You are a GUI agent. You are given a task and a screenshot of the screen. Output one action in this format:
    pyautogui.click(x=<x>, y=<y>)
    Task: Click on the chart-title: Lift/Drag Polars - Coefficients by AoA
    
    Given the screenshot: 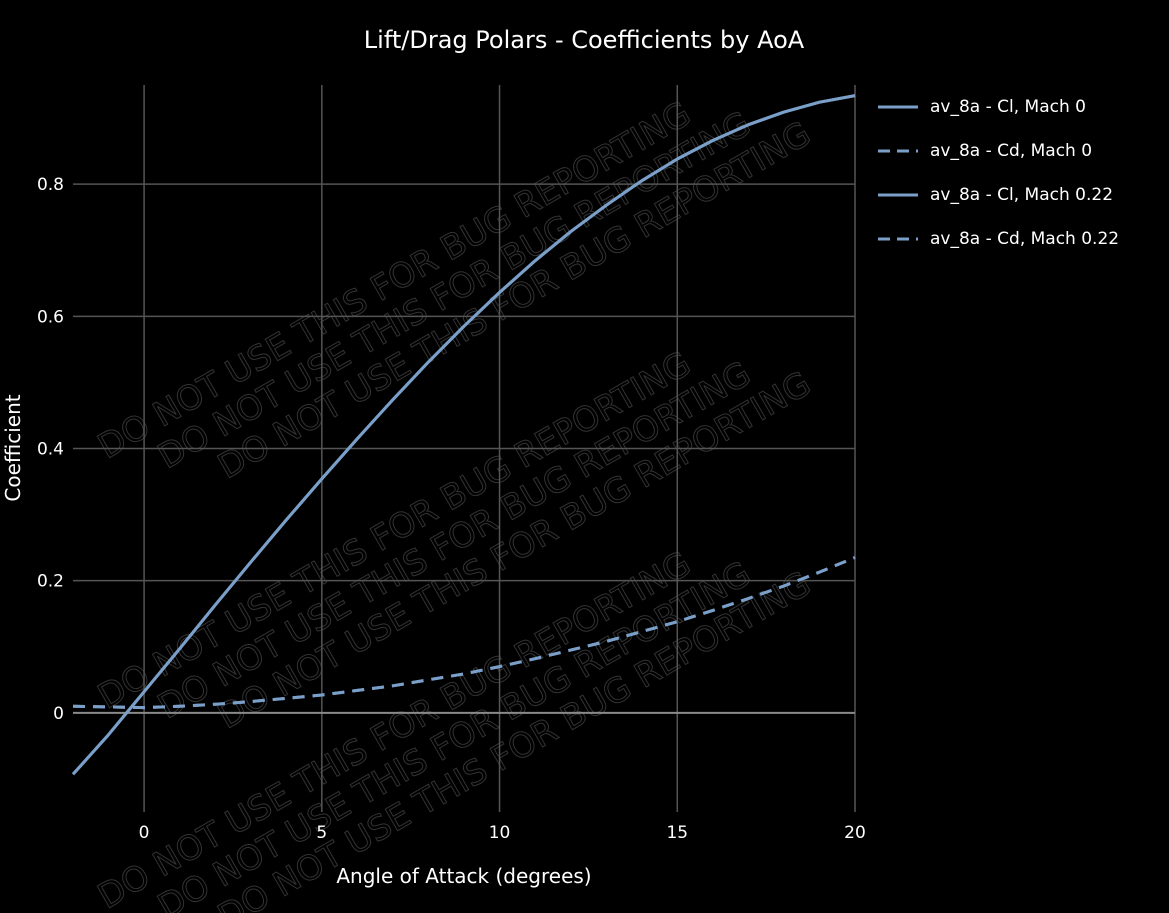 What is the action you would take?
    pyautogui.click(x=584, y=40)
    